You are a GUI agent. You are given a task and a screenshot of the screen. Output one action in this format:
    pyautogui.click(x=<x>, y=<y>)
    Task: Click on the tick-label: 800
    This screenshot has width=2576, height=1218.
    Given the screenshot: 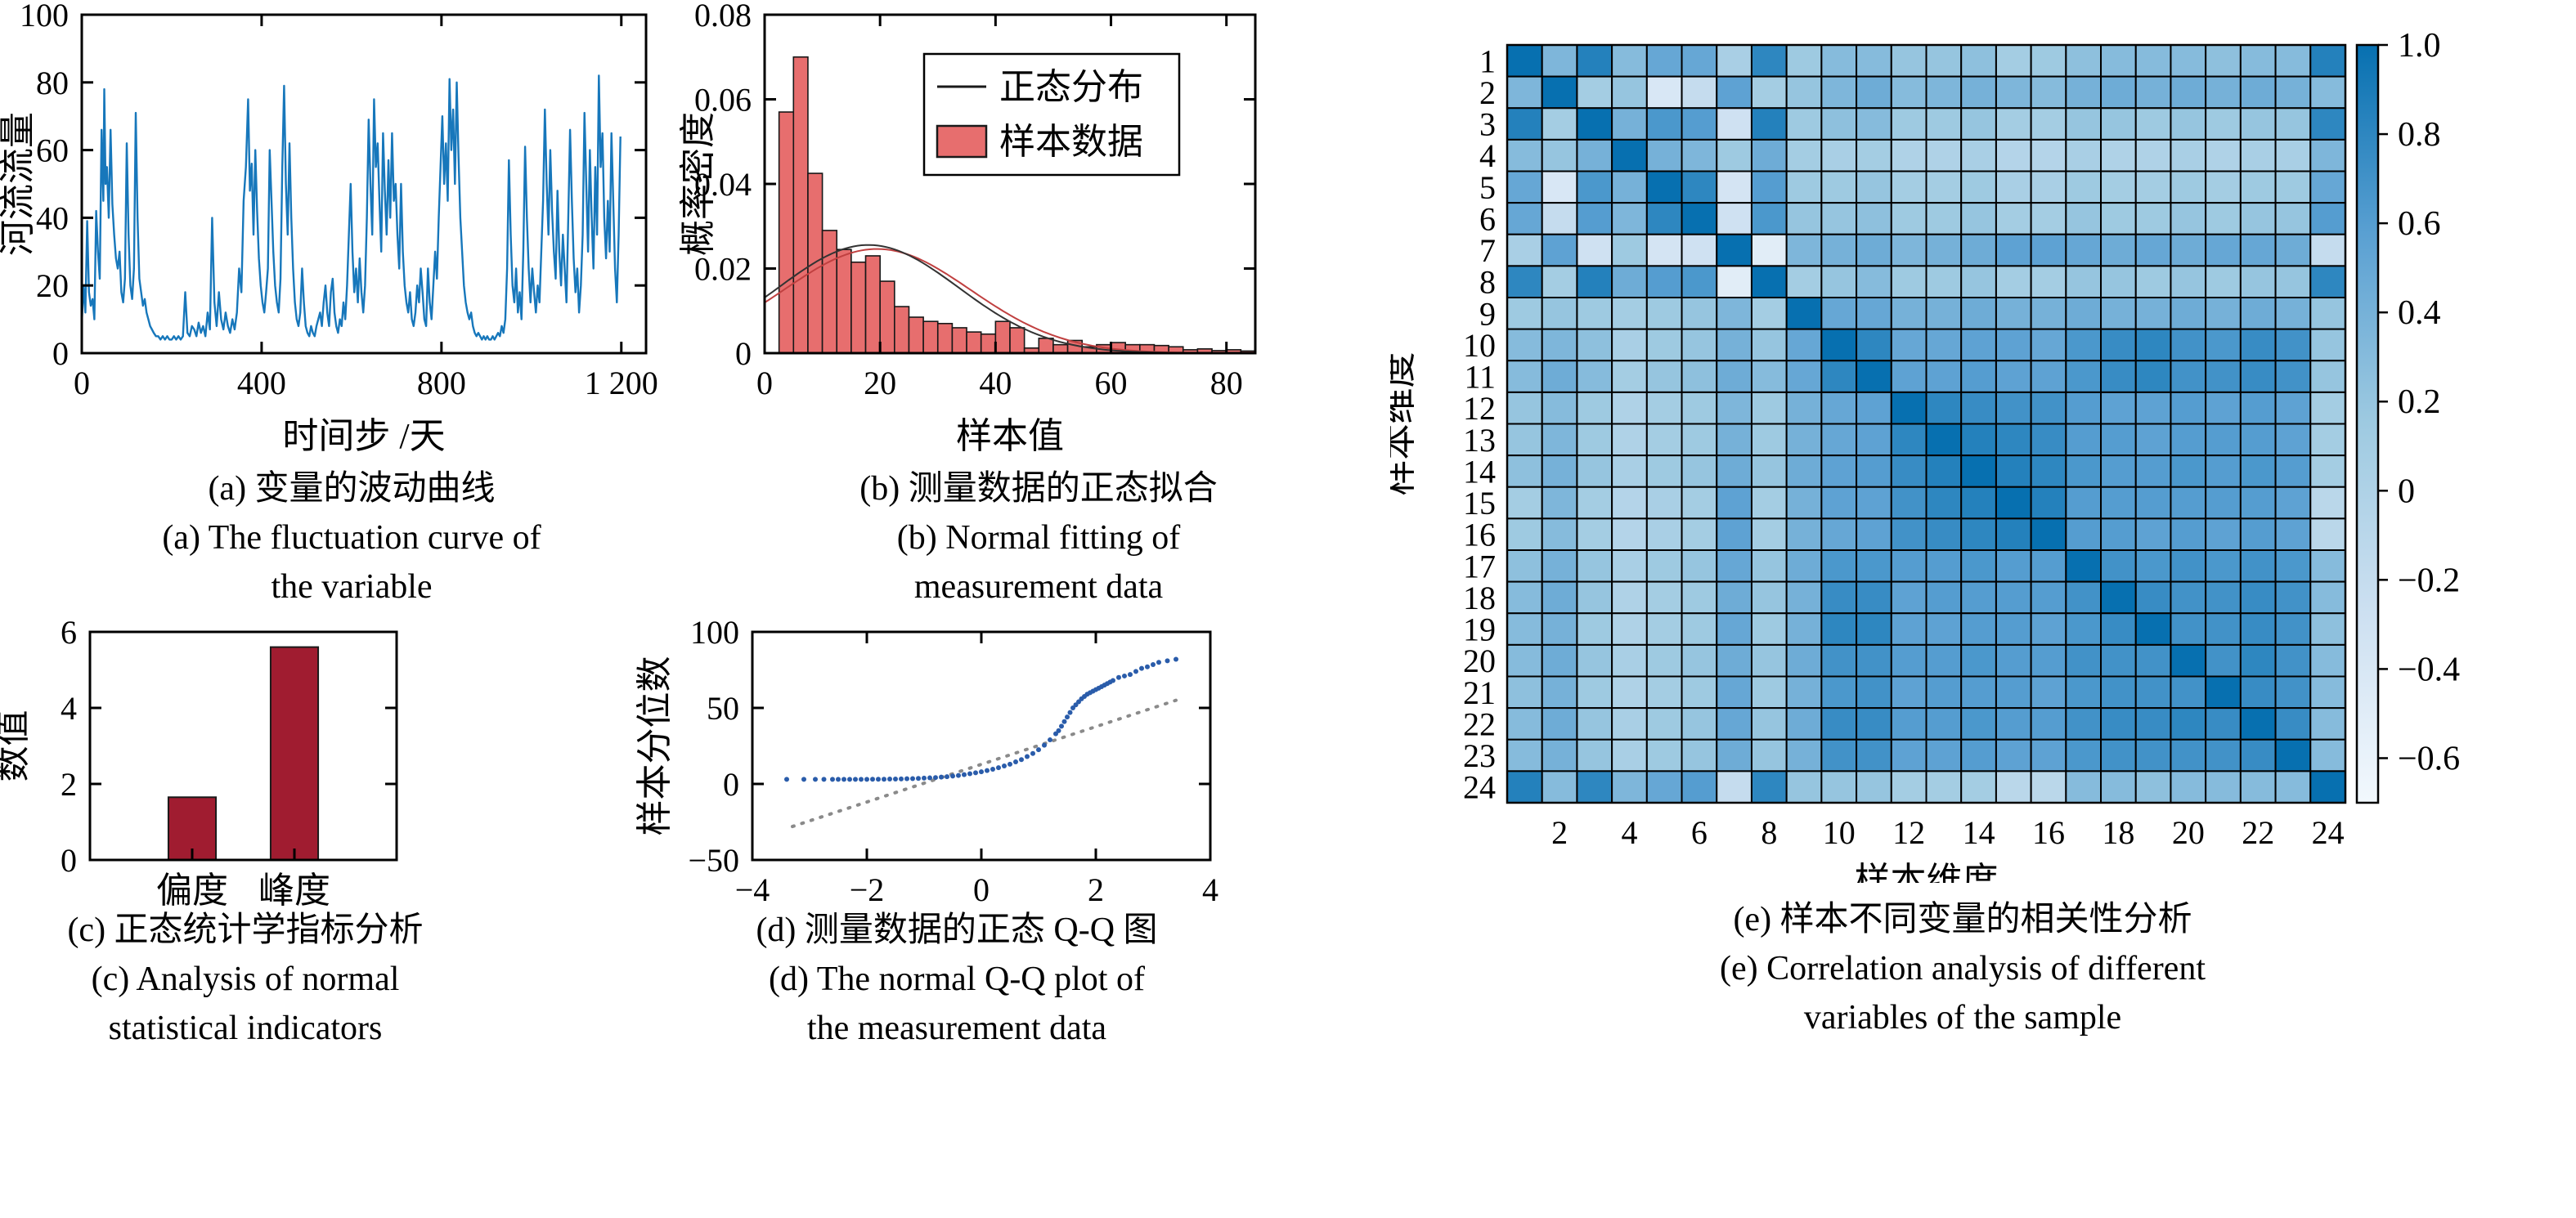 What is the action you would take?
    pyautogui.click(x=442, y=383)
    